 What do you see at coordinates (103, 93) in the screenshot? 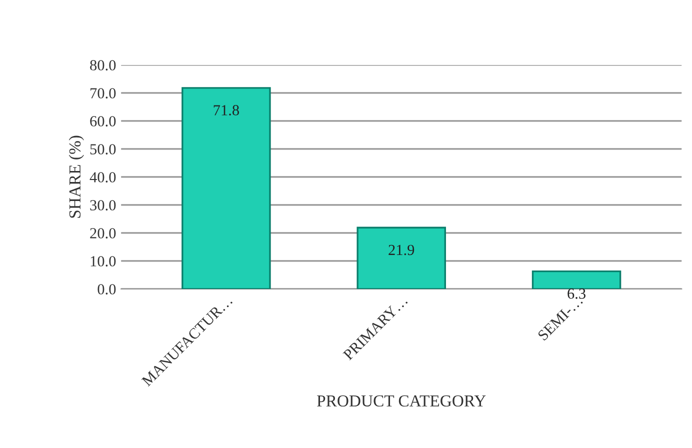
I see `y-tick-label: 70.0` at bounding box center [103, 93].